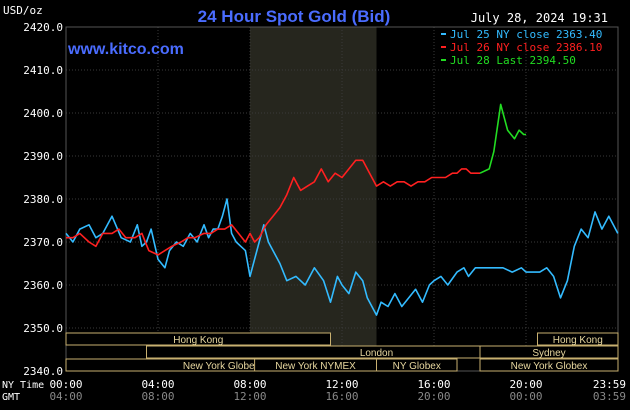 This screenshot has height=410, width=630. Describe the element at coordinates (11, 397) in the screenshot. I see `gmt-label: GMT` at that location.